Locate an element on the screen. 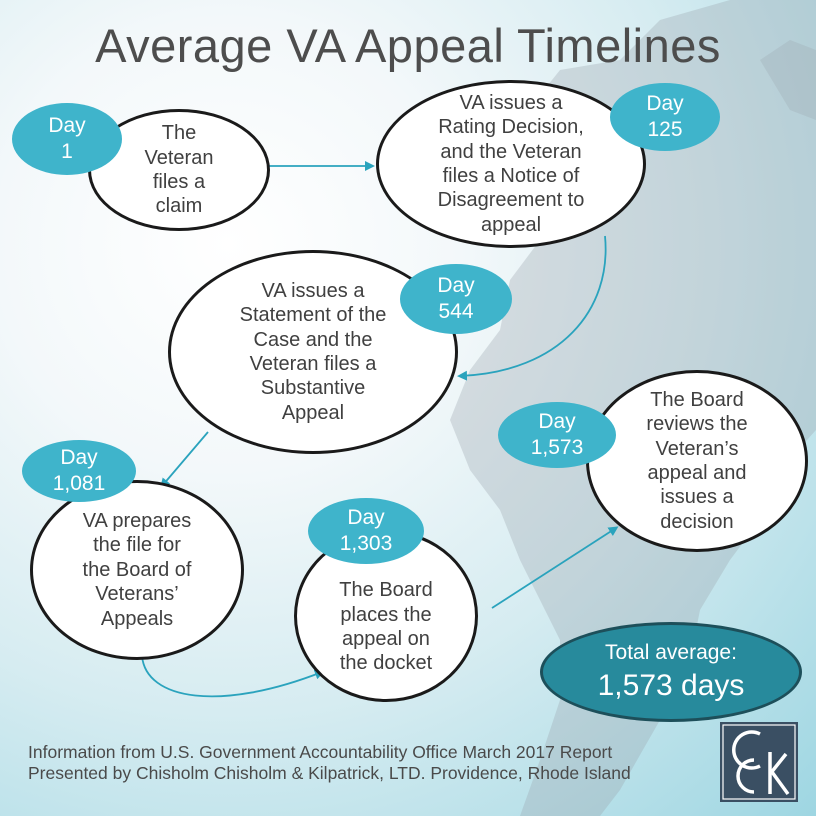 The image size is (816, 816). step-5-text-line: places the is located at coordinates (386, 614).